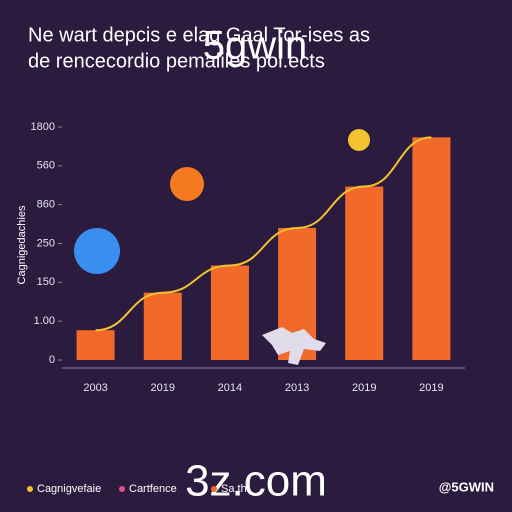  What do you see at coordinates (44, 321) in the screenshot?
I see `y-tick-label: 1.00` at bounding box center [44, 321].